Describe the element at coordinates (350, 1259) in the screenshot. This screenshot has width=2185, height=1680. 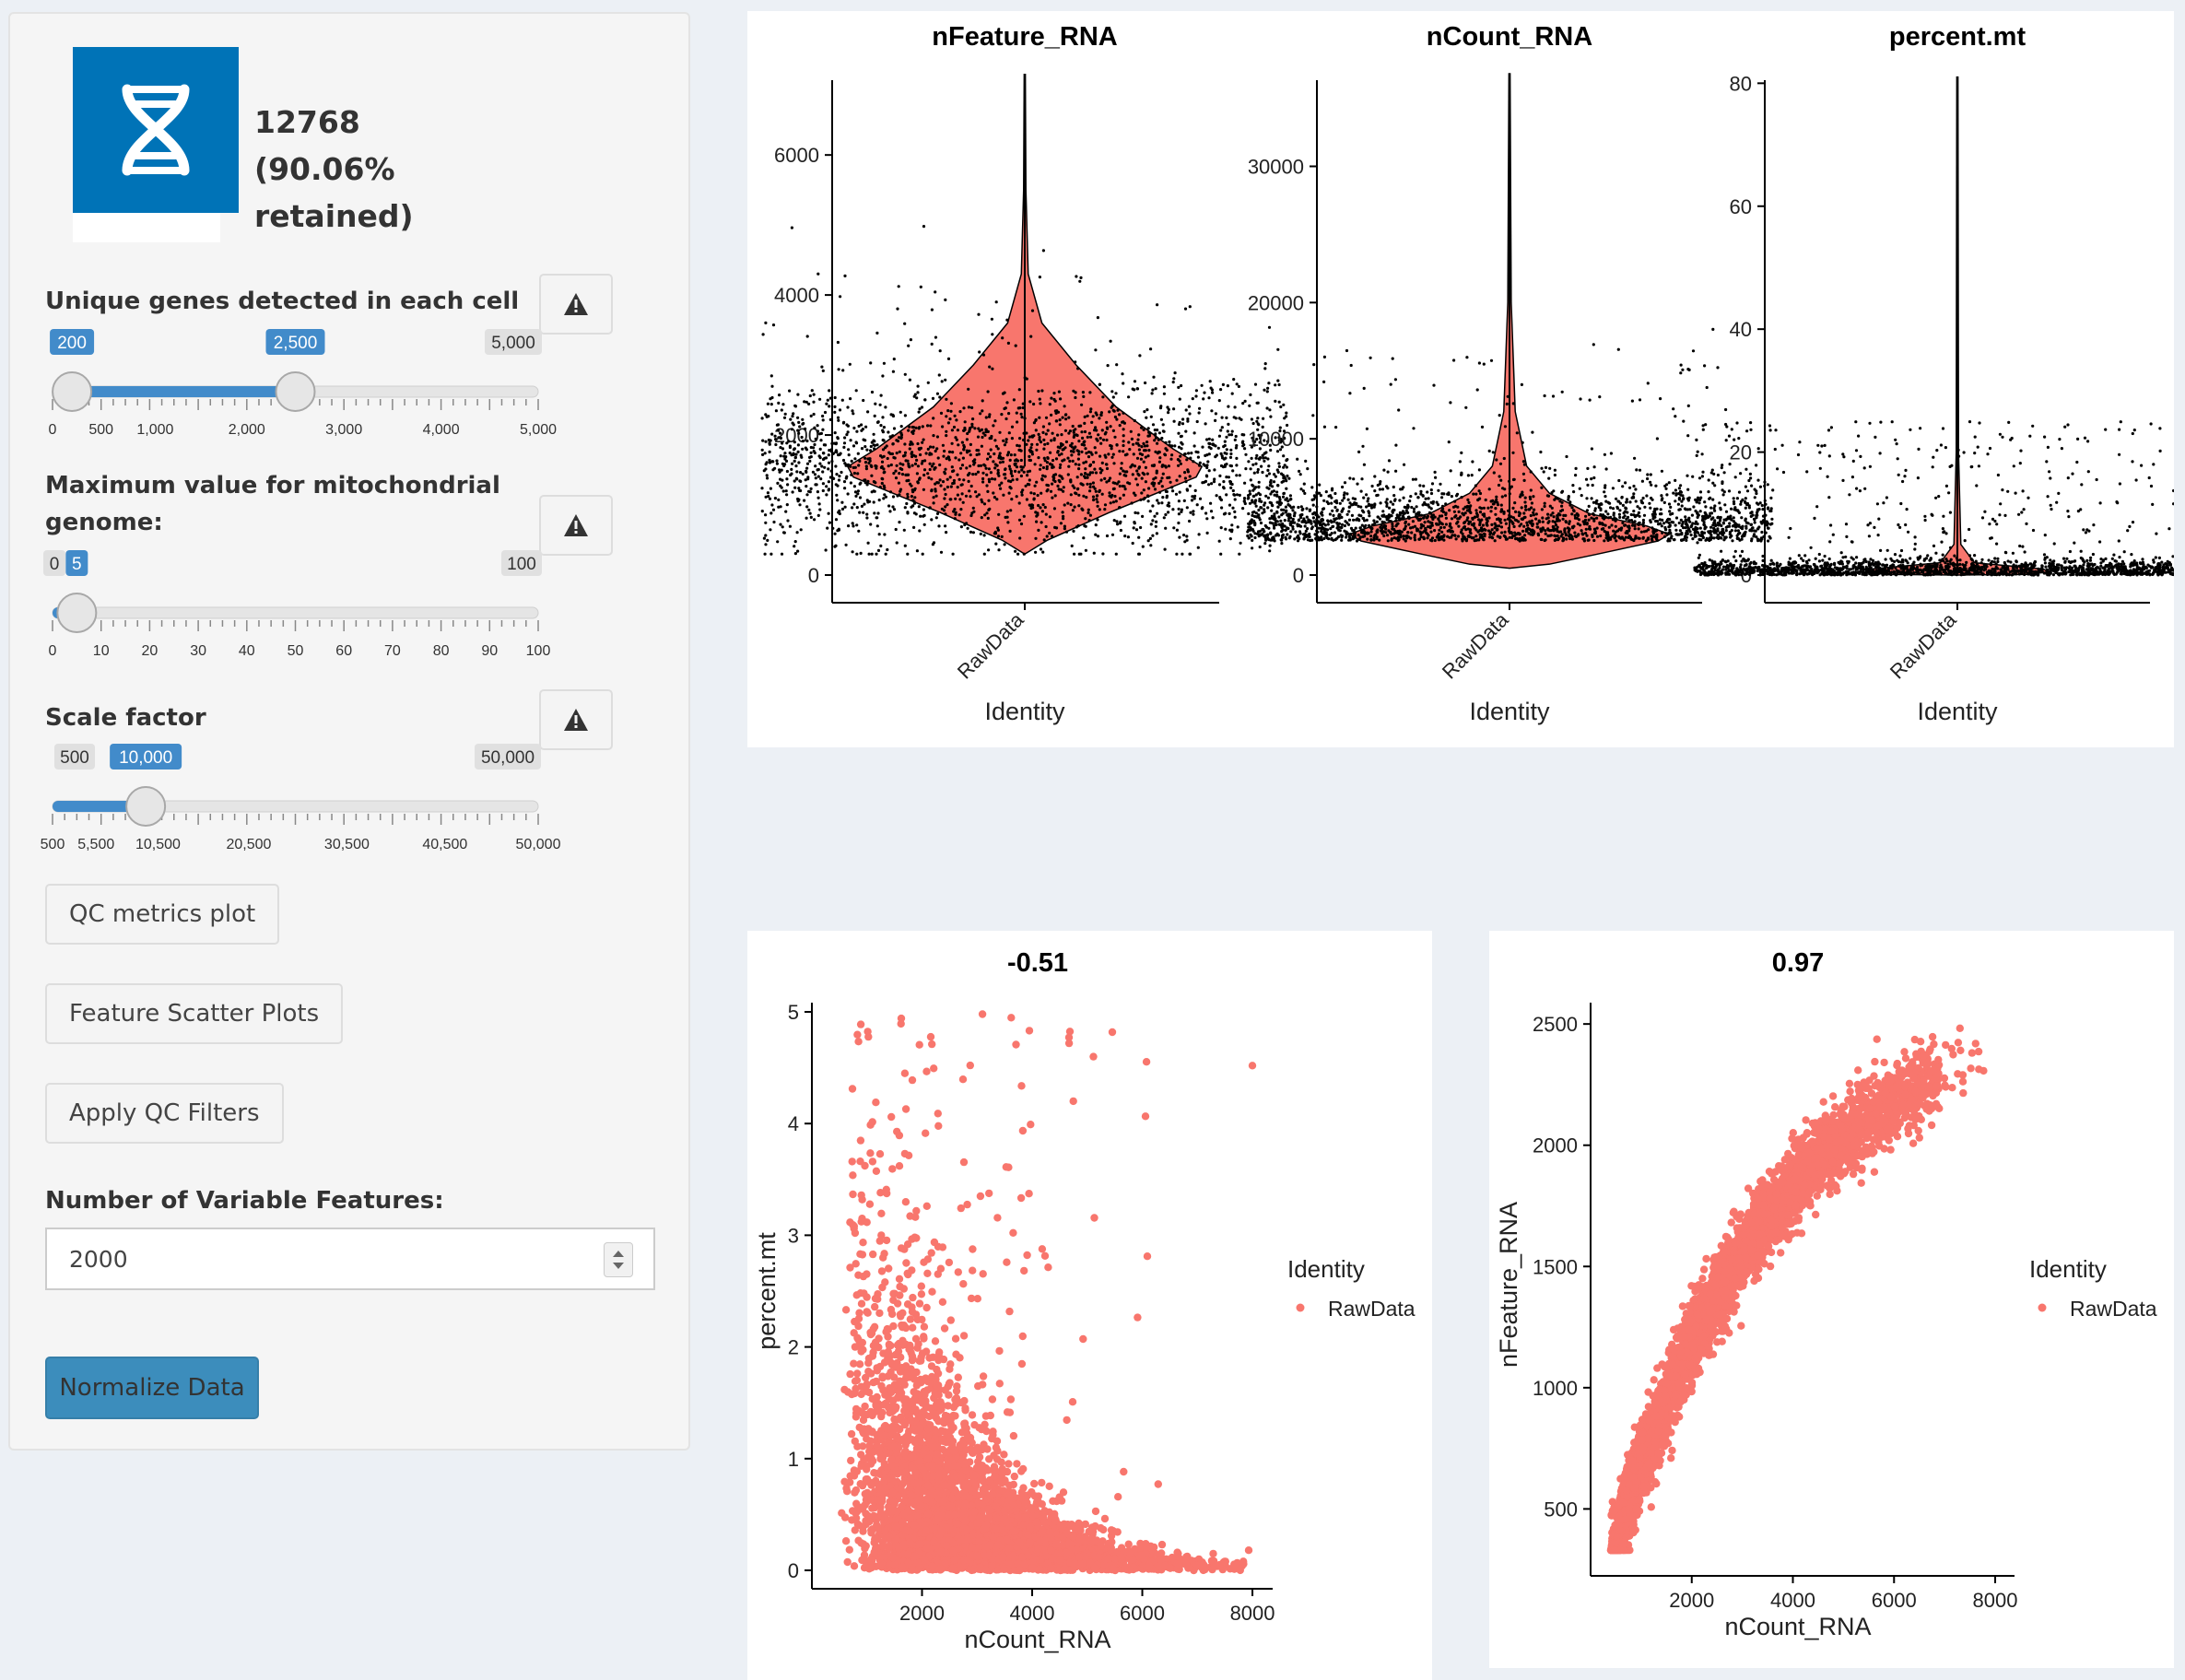
I see `variable-features-input: 2000` at that location.